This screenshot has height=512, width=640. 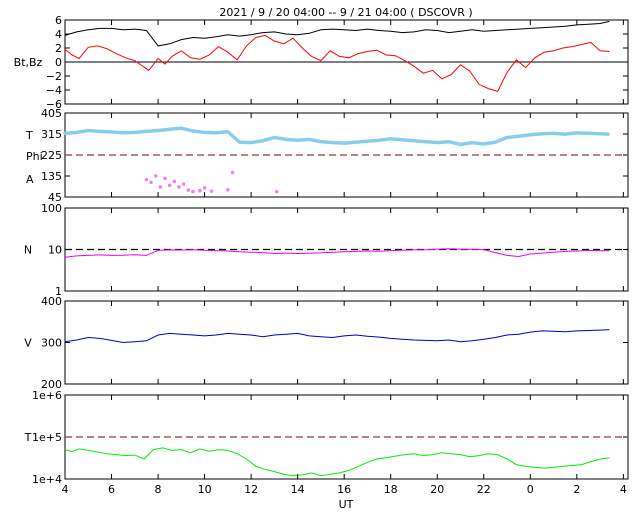 What do you see at coordinates (51, 343) in the screenshot?
I see `y-tick-label: 300` at bounding box center [51, 343].